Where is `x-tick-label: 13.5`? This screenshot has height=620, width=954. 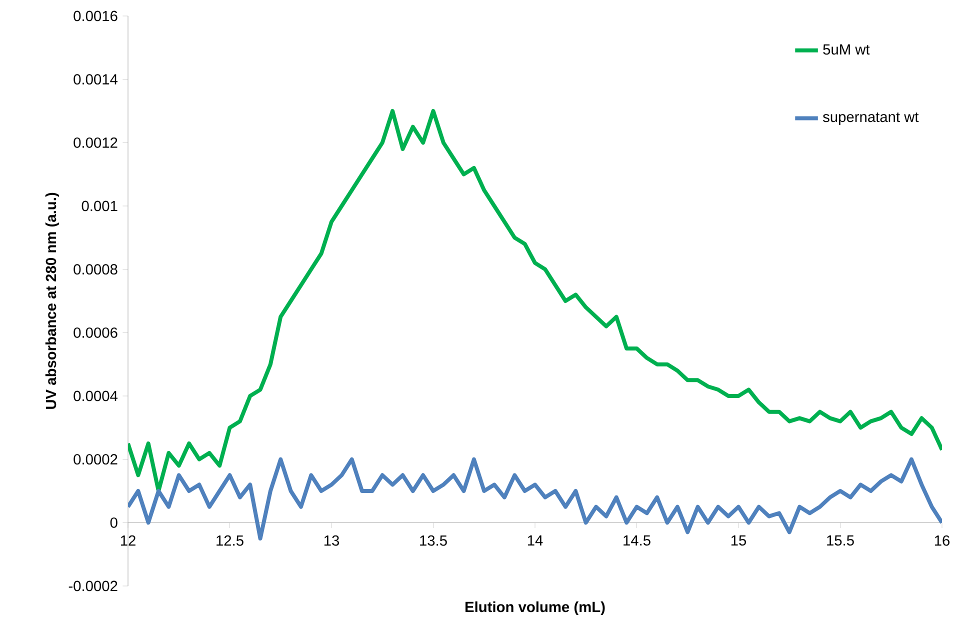
x-tick-label: 13.5 is located at coordinates (433, 540).